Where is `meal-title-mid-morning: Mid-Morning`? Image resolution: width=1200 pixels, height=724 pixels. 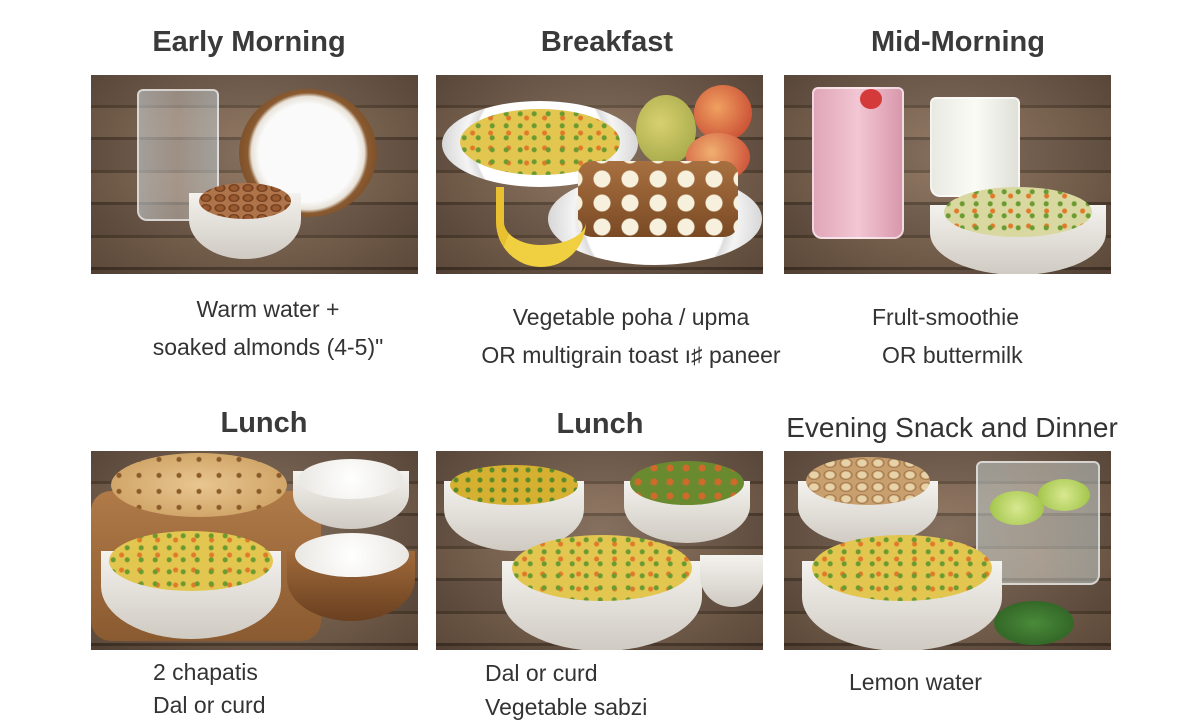
meal-title-mid-morning: Mid-Morning is located at coordinates (958, 42).